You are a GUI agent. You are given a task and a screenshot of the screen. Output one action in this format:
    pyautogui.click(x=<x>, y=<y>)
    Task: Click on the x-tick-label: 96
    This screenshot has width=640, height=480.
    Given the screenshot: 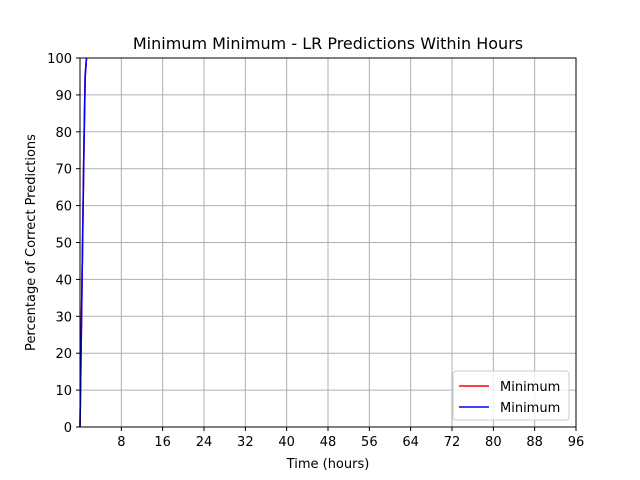 What is the action you would take?
    pyautogui.click(x=576, y=442)
    